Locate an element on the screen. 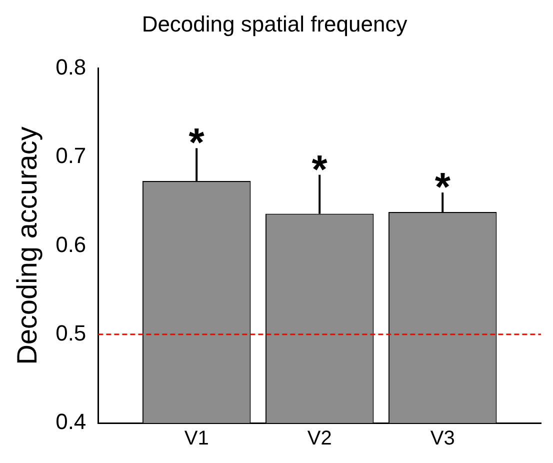  y-tick-label: 0.5 is located at coordinates (71, 333).